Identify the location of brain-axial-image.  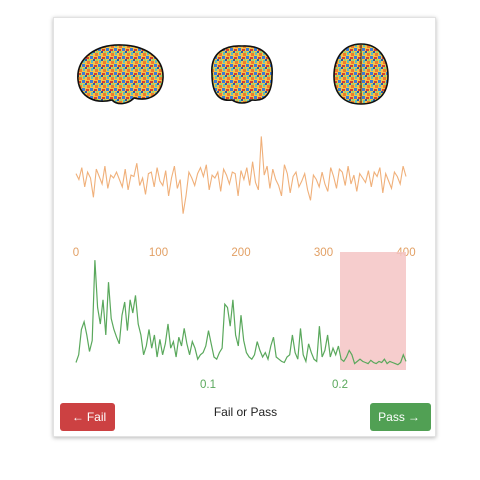
(361, 74).